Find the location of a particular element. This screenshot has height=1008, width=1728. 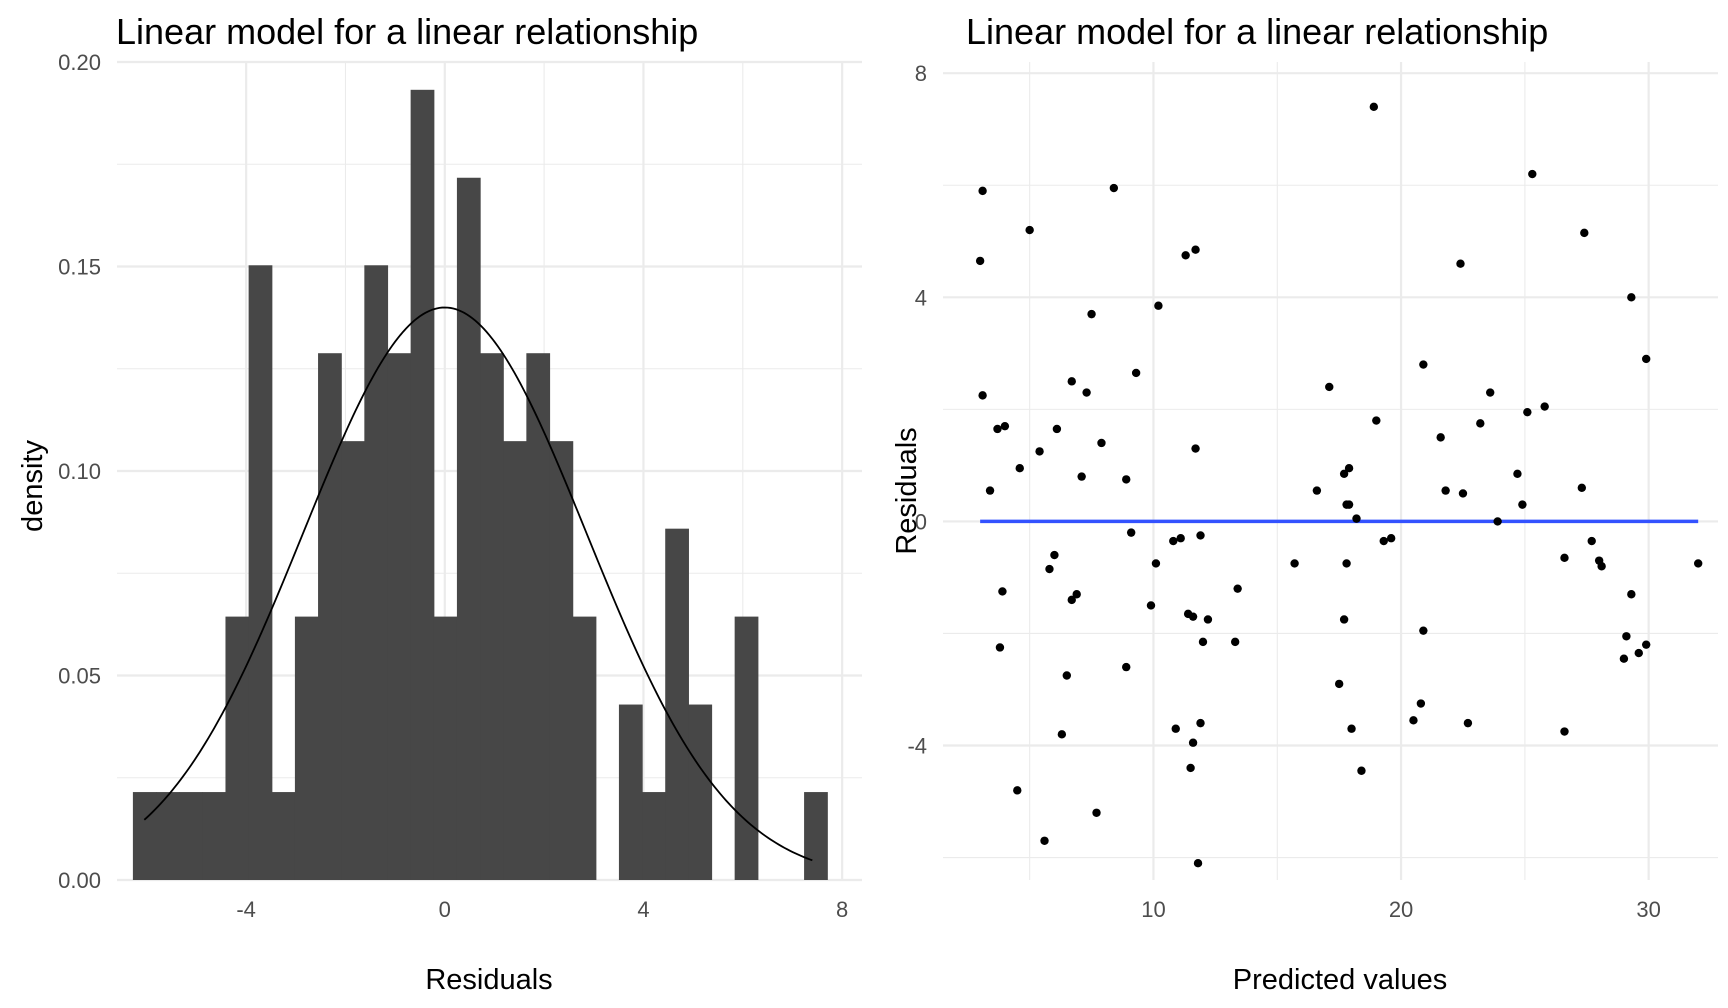

histogram-title: Linear model for a linear relationship is located at coordinates (407, 31).